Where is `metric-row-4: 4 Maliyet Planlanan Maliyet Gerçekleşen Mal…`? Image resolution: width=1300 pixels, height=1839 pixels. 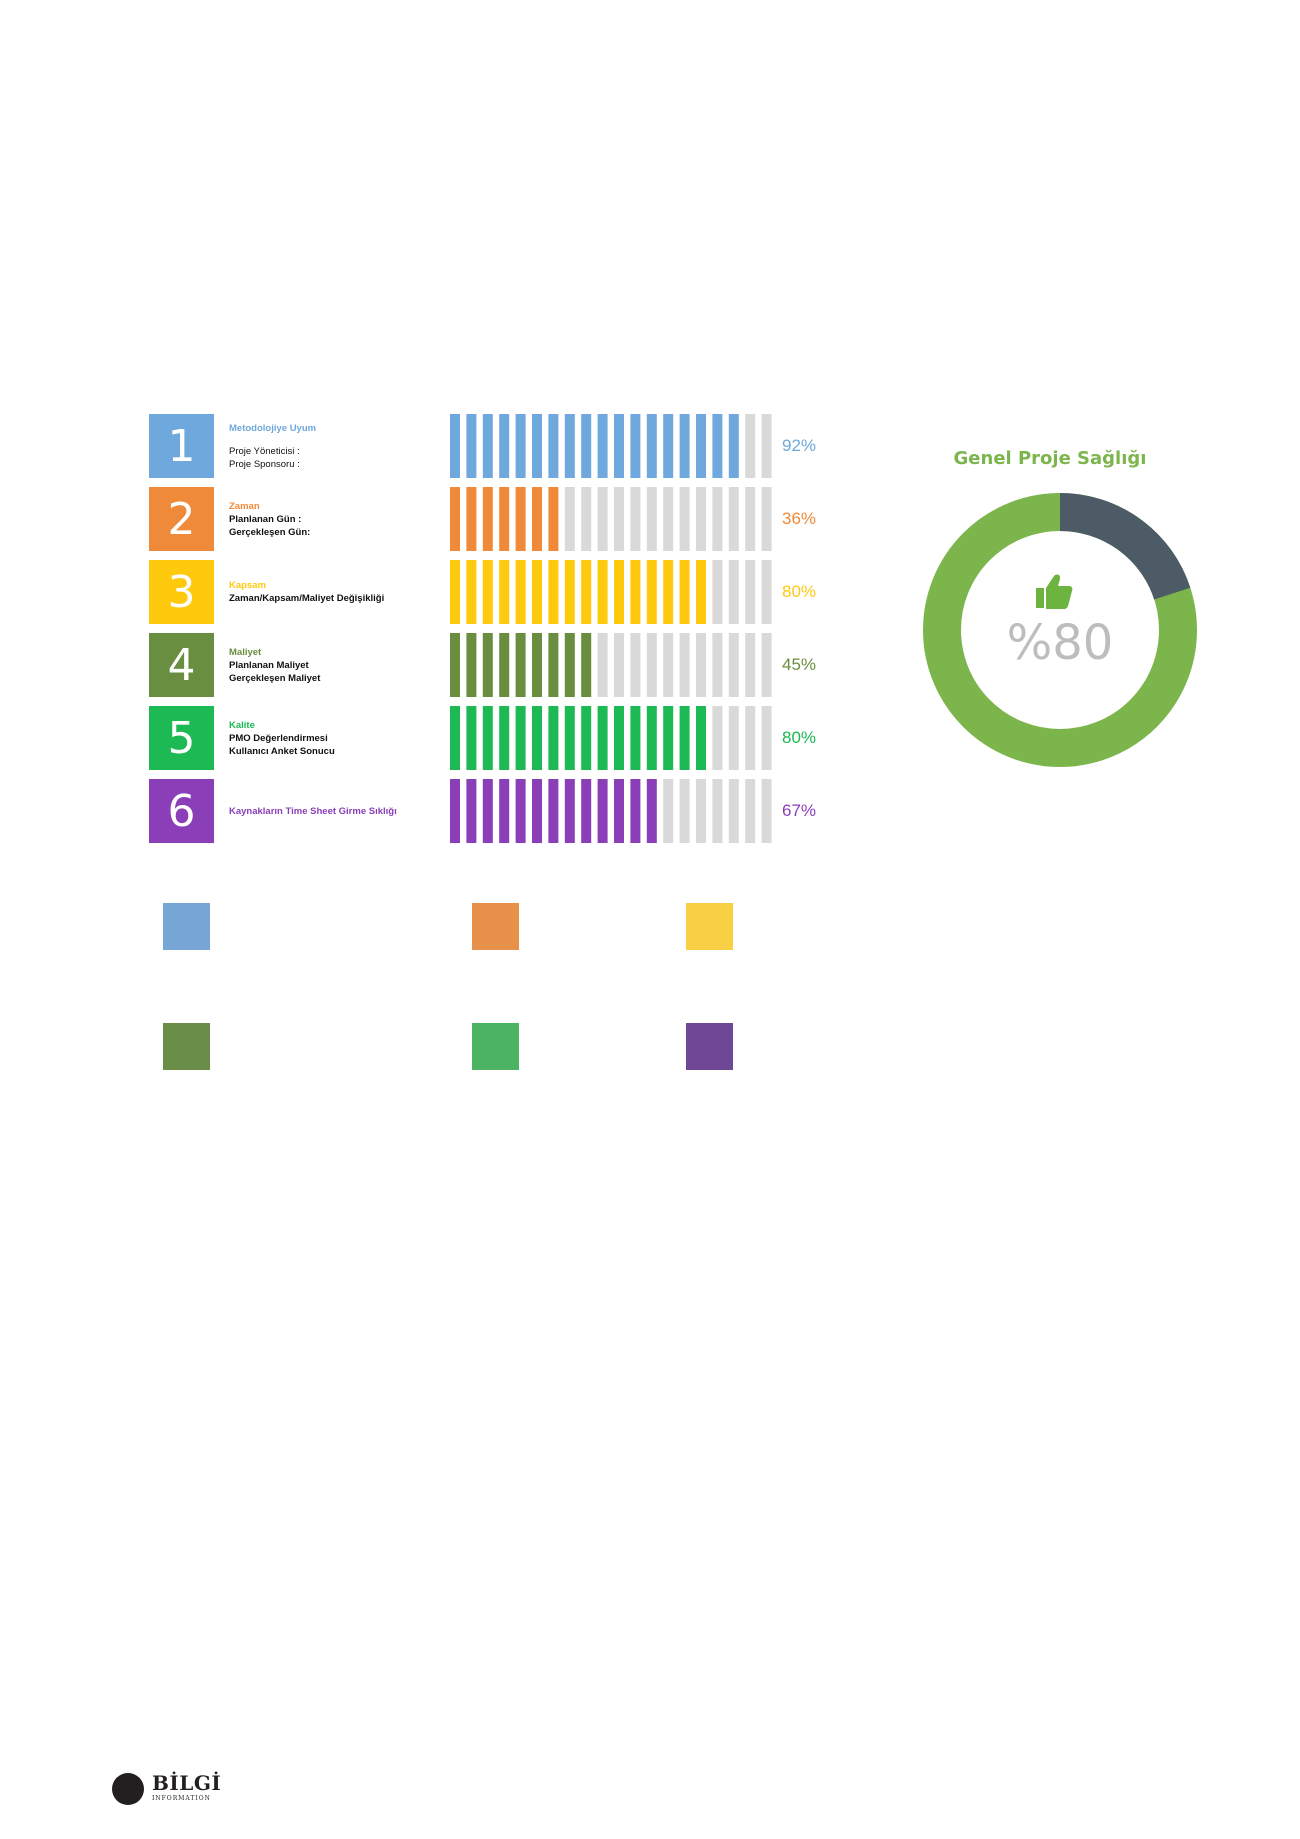 metric-row-4: 4 Maliyet Planlanan Maliyet Gerçekleşen Mal… is located at coordinates (484, 665).